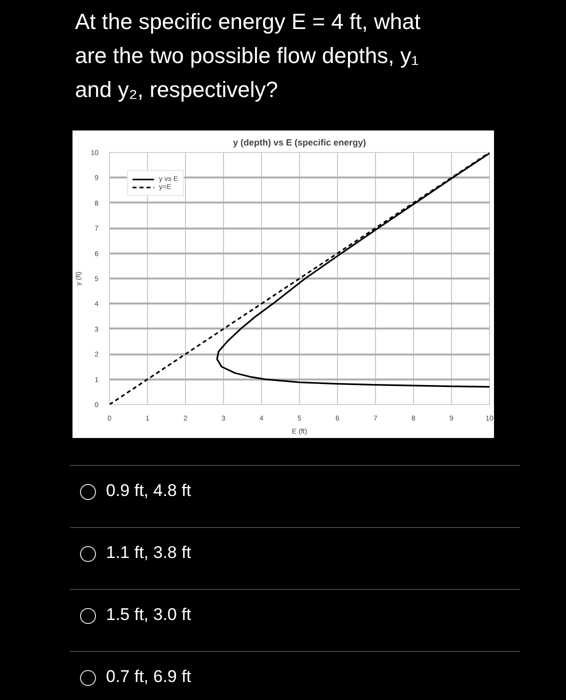 The height and width of the screenshot is (700, 566). I want to click on text: 1.5 ft, 3.0 ft, so click(148, 615).